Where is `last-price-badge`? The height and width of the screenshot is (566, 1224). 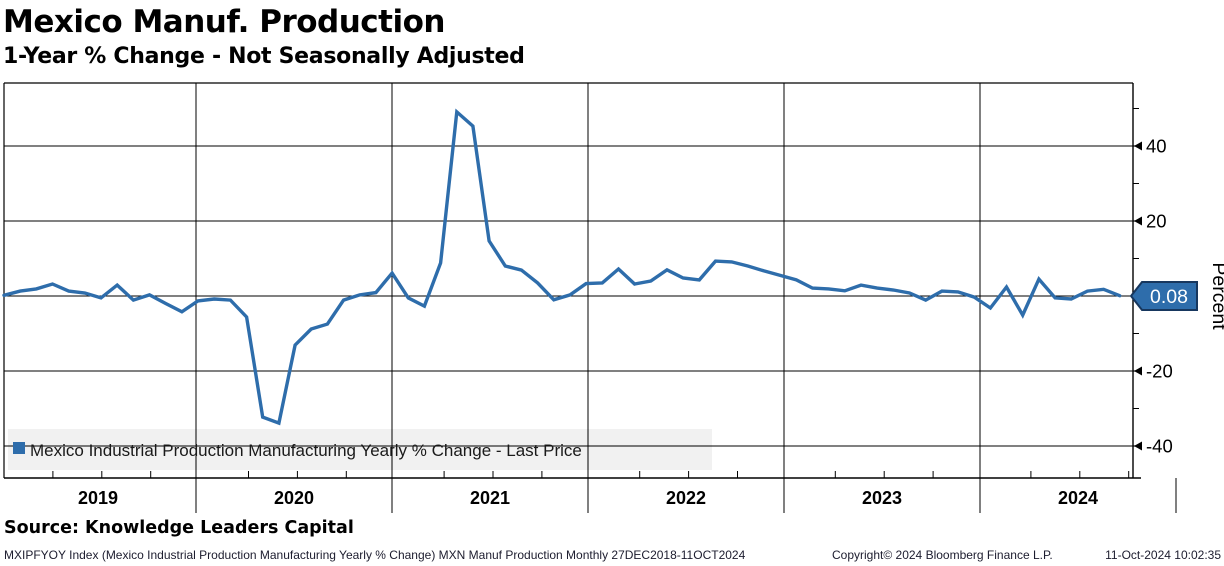 last-price-badge is located at coordinates (1163, 296).